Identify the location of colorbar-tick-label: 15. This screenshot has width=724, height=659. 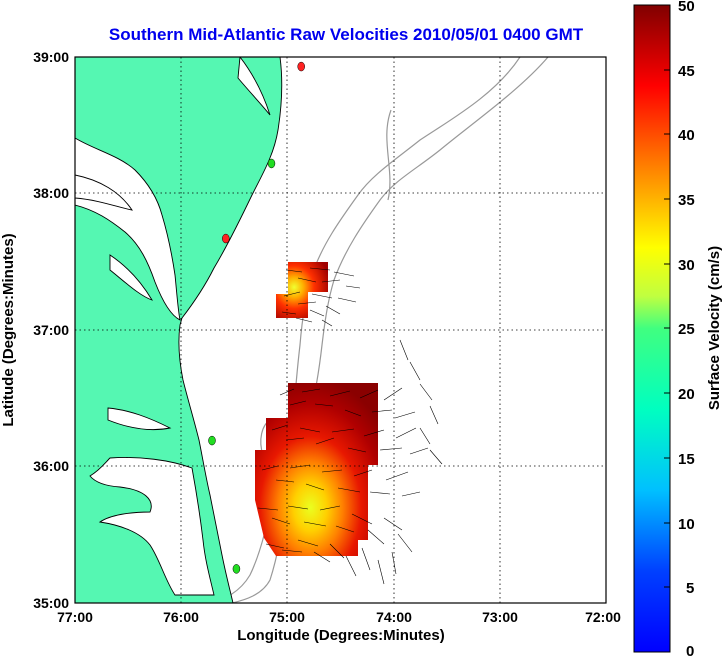
(686, 459).